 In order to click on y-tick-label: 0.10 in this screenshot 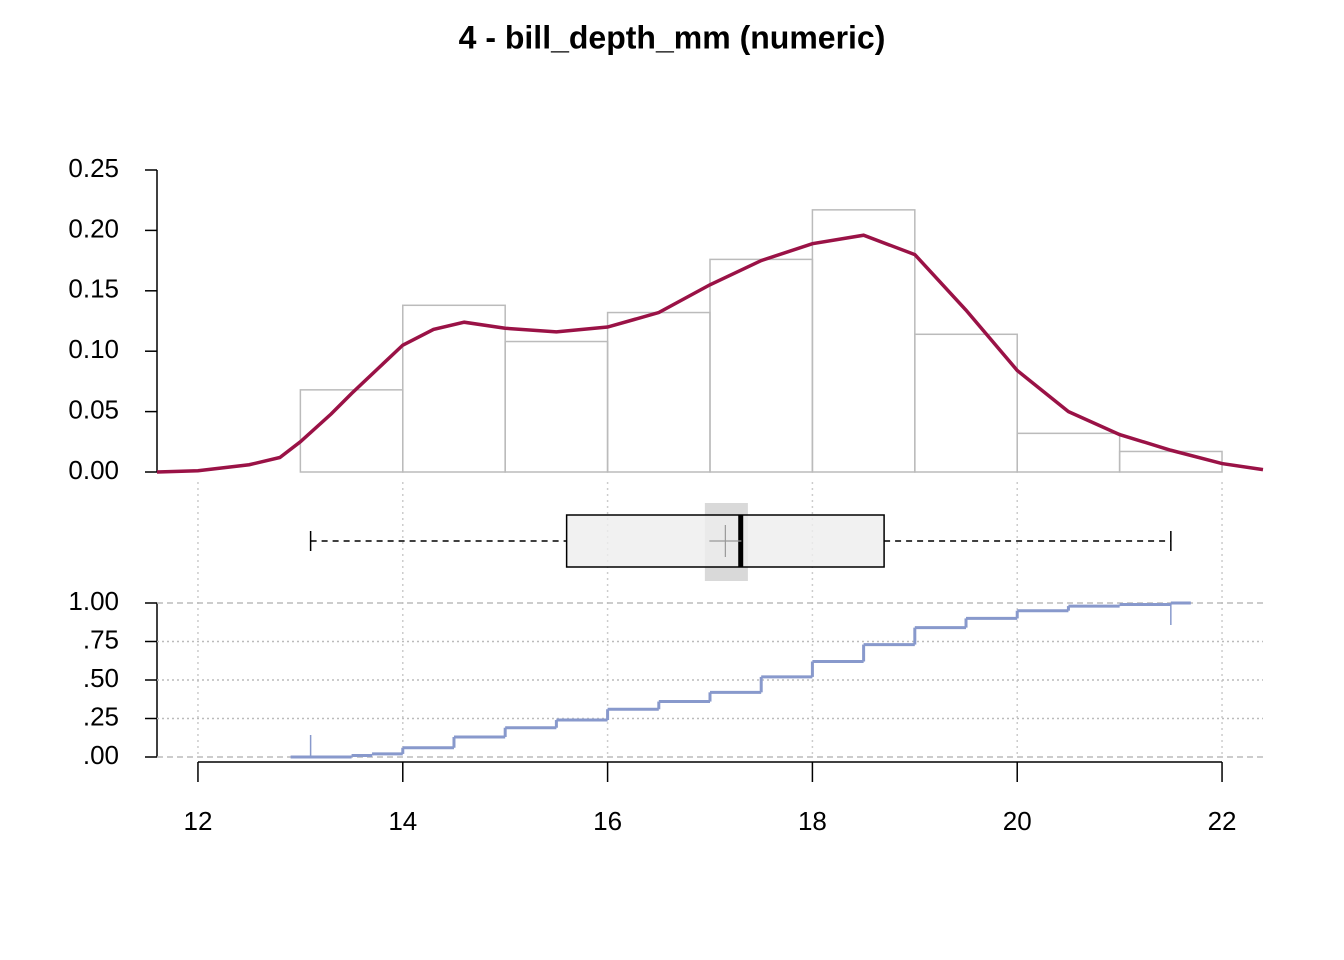, I will do `click(93, 349)`.